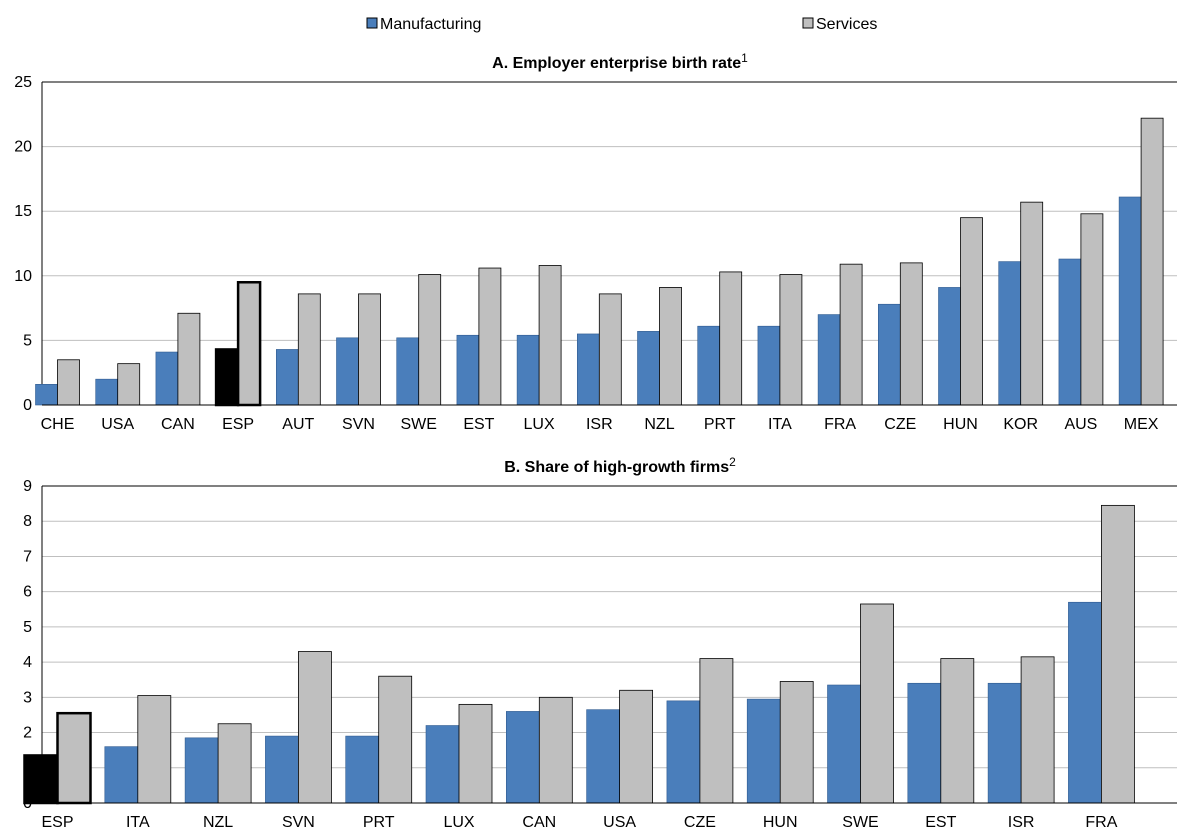  I want to click on panel-a-title: A. Employer enterprise birth rate1, so click(620, 61).